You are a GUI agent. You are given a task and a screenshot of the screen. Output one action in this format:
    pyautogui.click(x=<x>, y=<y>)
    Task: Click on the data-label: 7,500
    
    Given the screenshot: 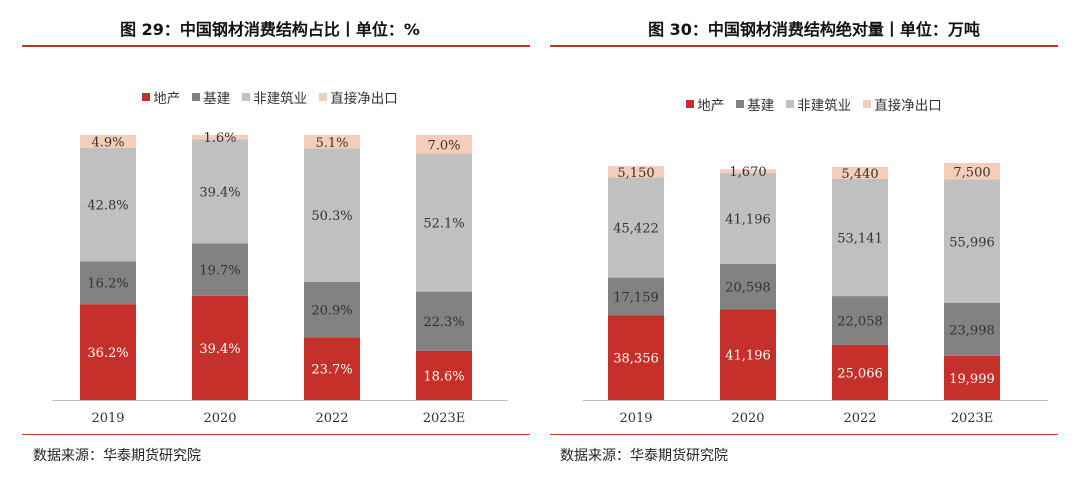 What is the action you would take?
    pyautogui.click(x=971, y=172)
    